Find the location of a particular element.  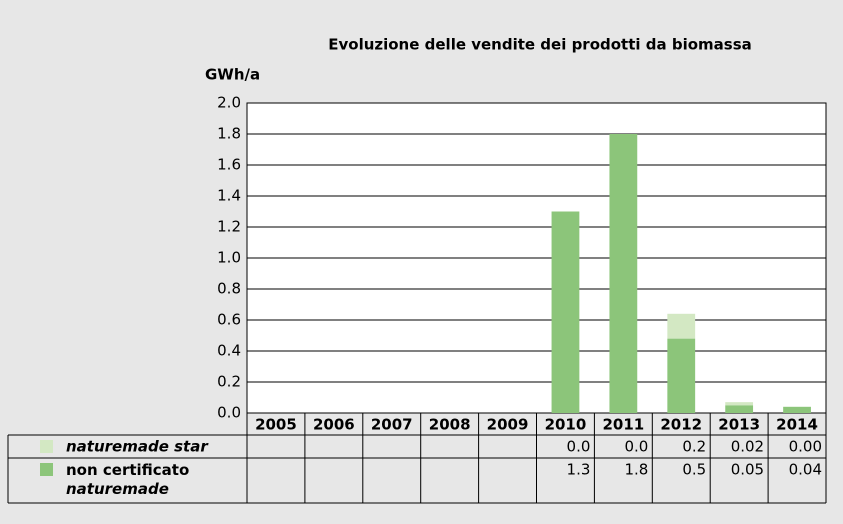

y-tick-label: 0.0 is located at coordinates (229, 413).